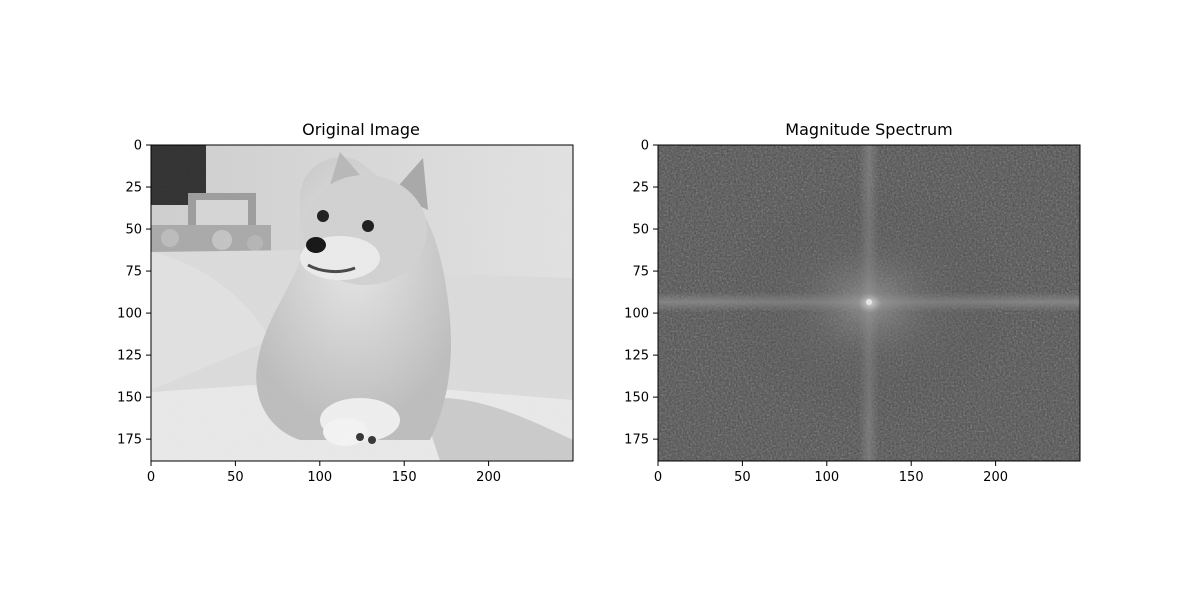 This screenshot has width=1200, height=600. I want to click on panel-title-spectrum: Magnitude Spectrum, so click(868, 129).